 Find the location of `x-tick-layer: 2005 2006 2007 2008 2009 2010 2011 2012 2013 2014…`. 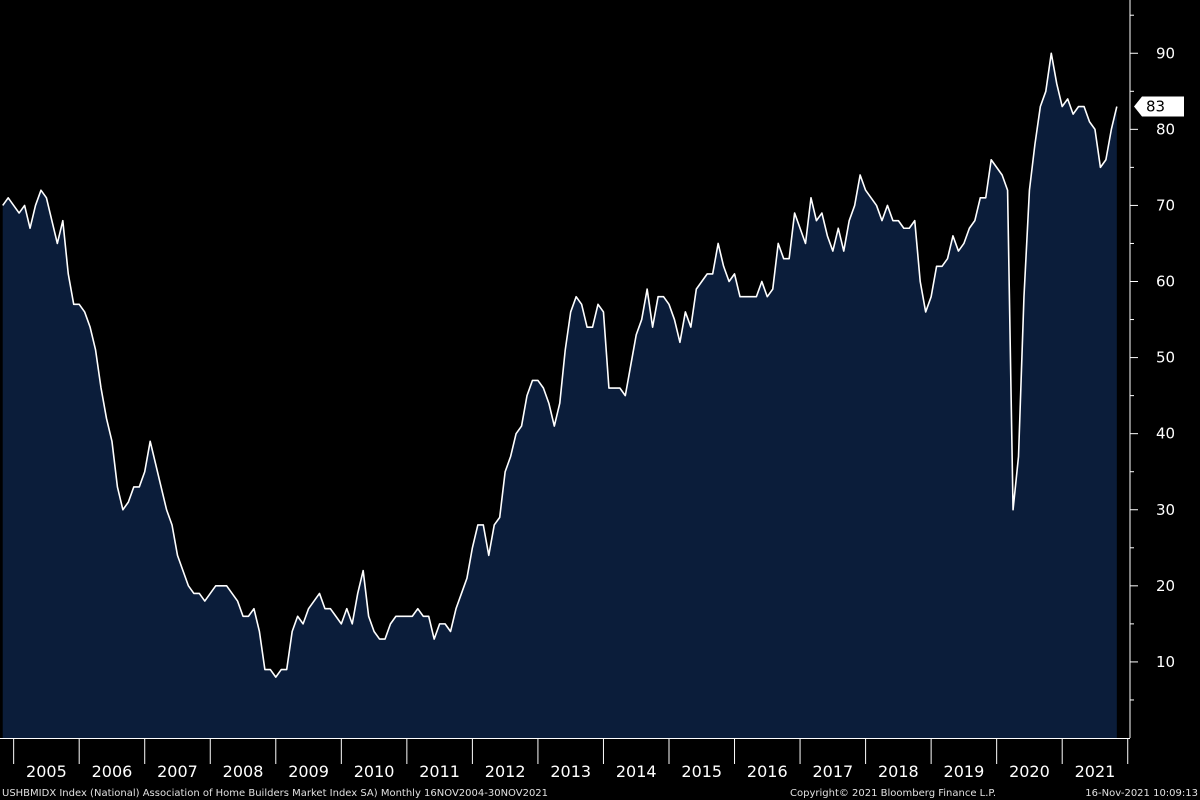

x-tick-layer: 2005 2006 2007 2008 2009 2010 2011 2012 2013 2014… is located at coordinates (571, 759).